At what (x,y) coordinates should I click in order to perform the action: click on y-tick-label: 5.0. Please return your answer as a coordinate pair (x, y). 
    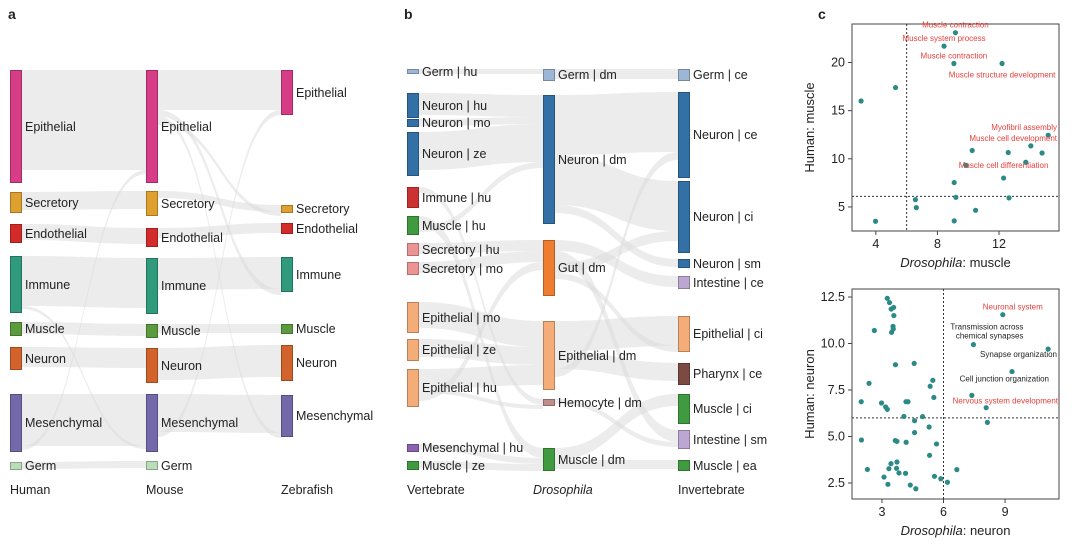
    Looking at the image, I should click on (836, 437).